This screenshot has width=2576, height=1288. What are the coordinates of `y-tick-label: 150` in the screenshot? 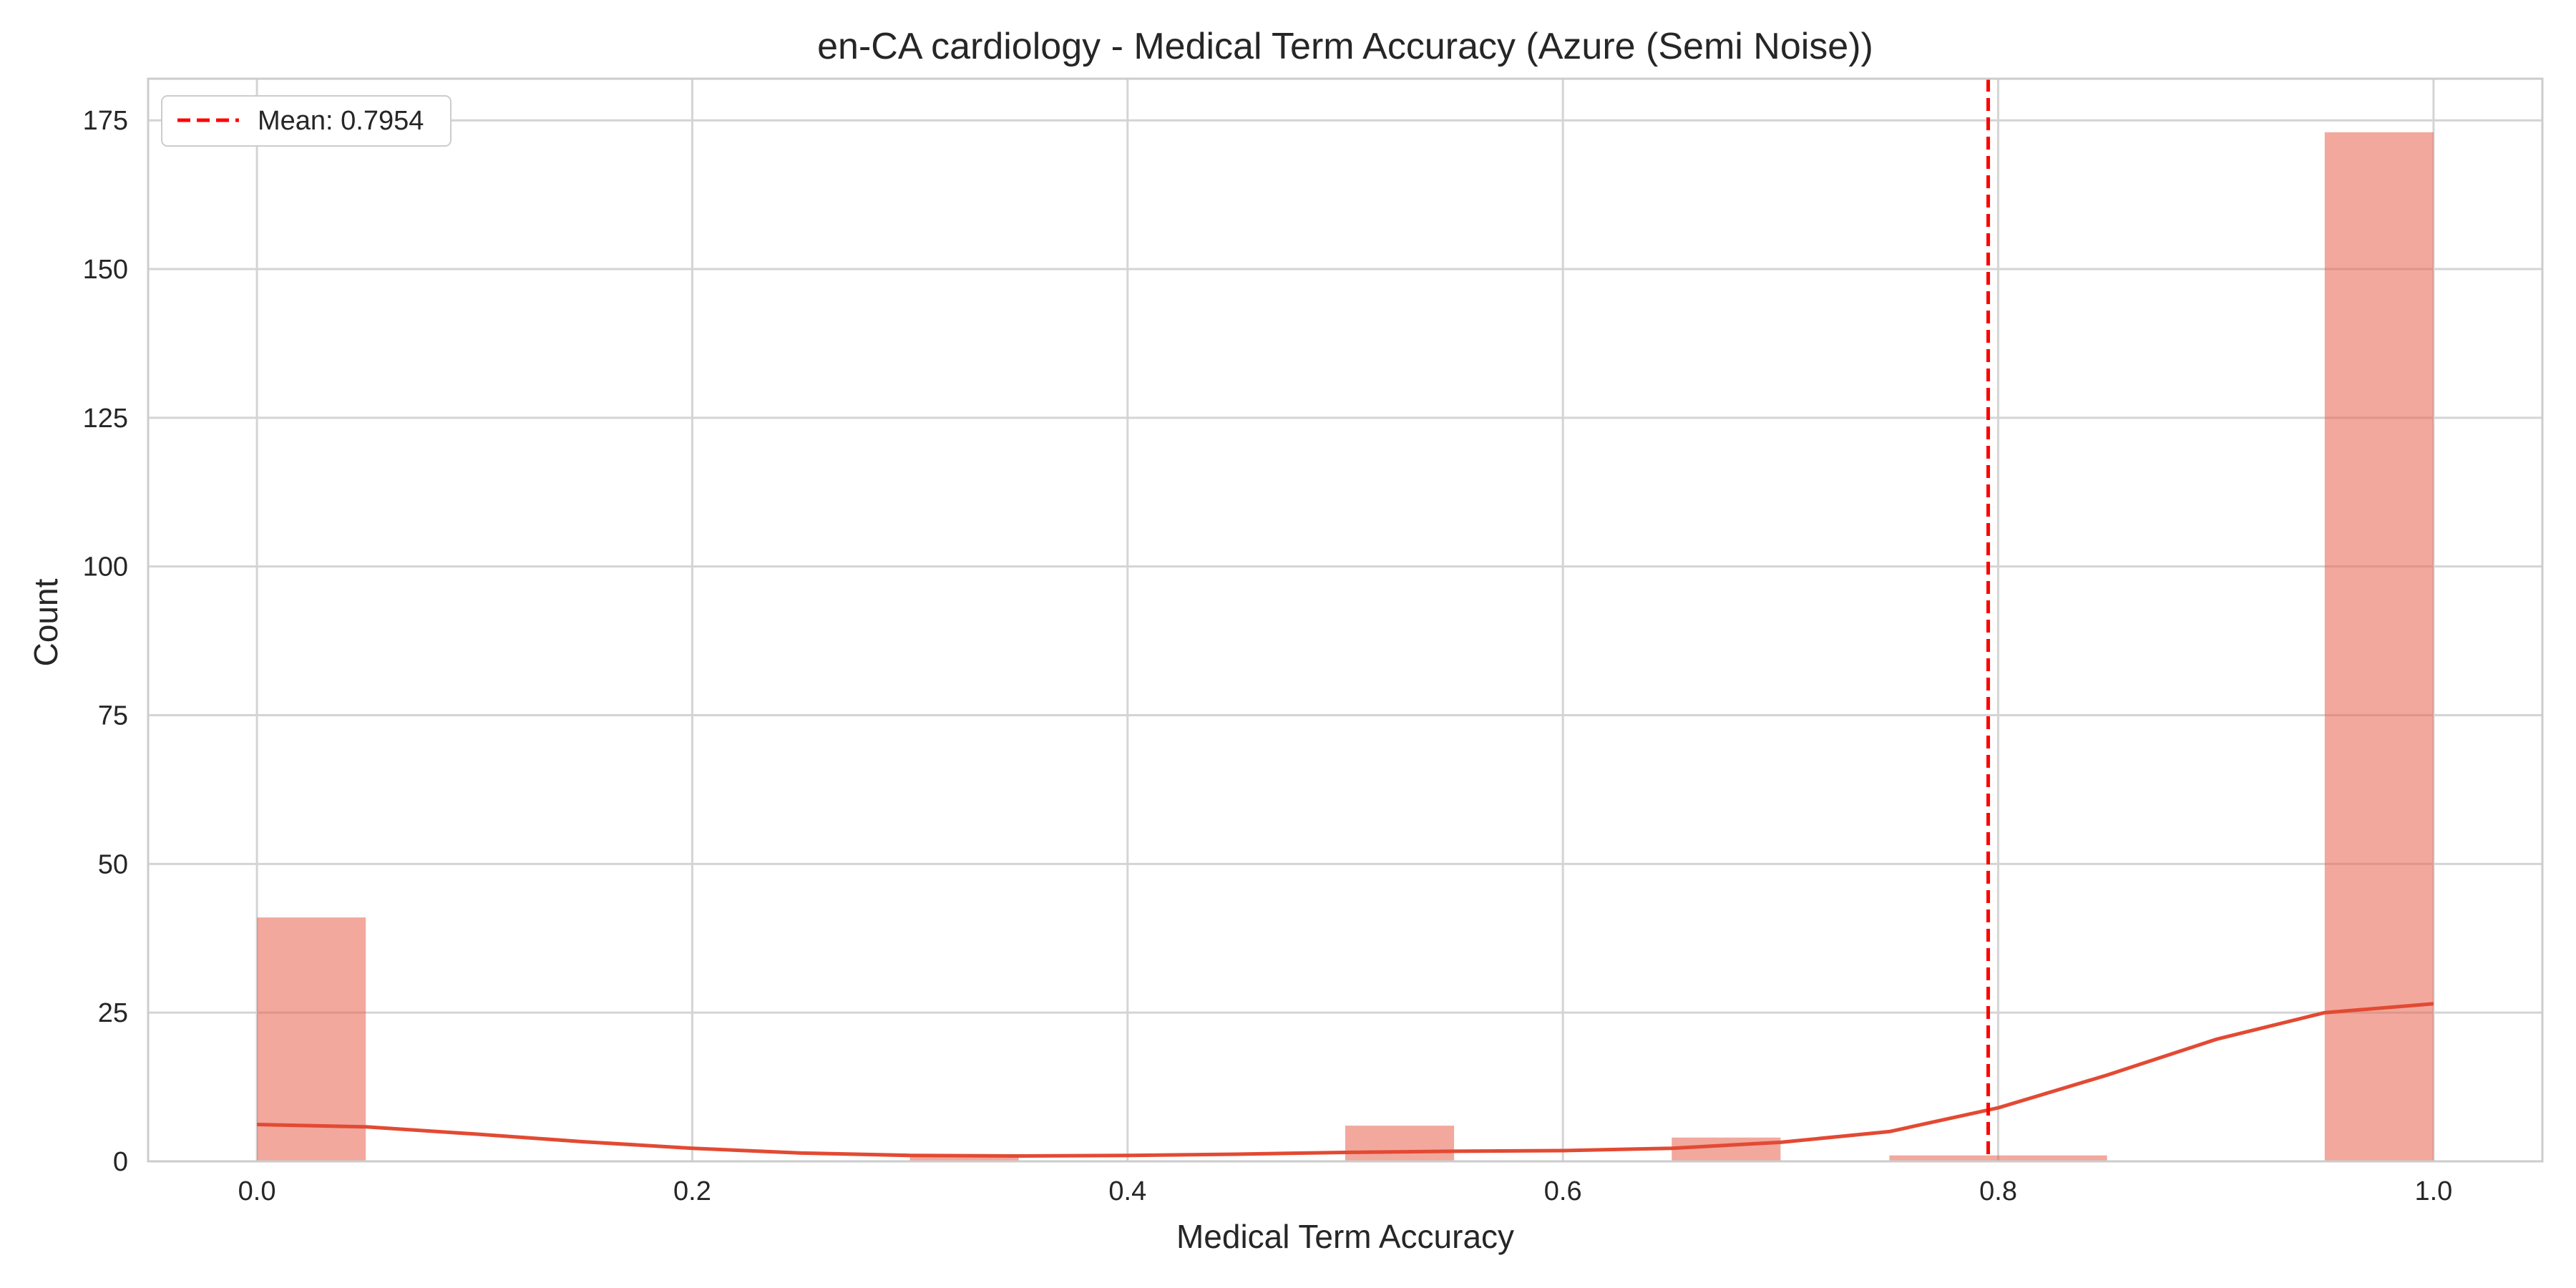 It's located at (105, 270).